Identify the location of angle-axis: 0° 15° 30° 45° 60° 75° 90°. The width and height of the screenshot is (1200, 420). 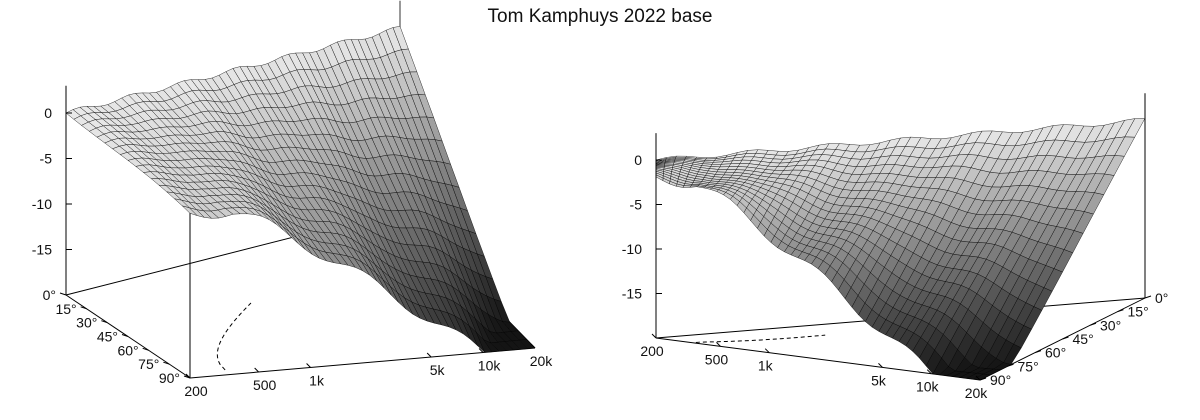
(1073, 339).